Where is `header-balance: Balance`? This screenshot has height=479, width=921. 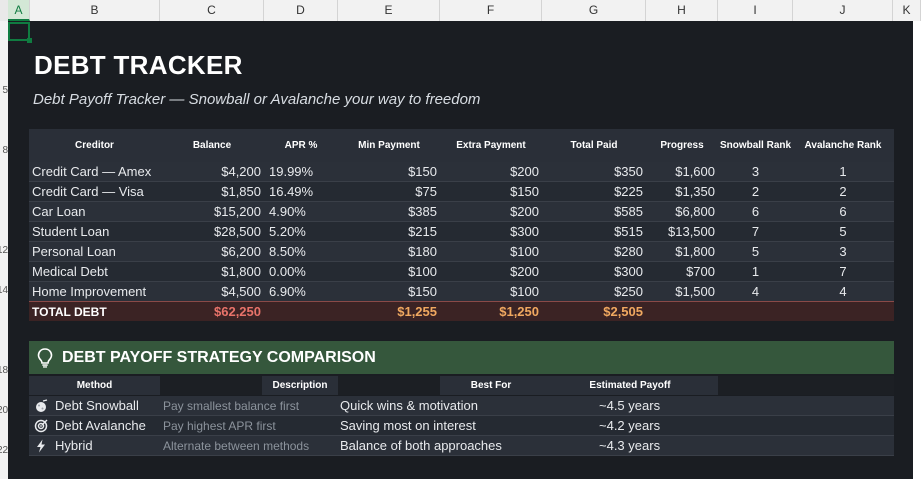
header-balance: Balance is located at coordinates (212, 145).